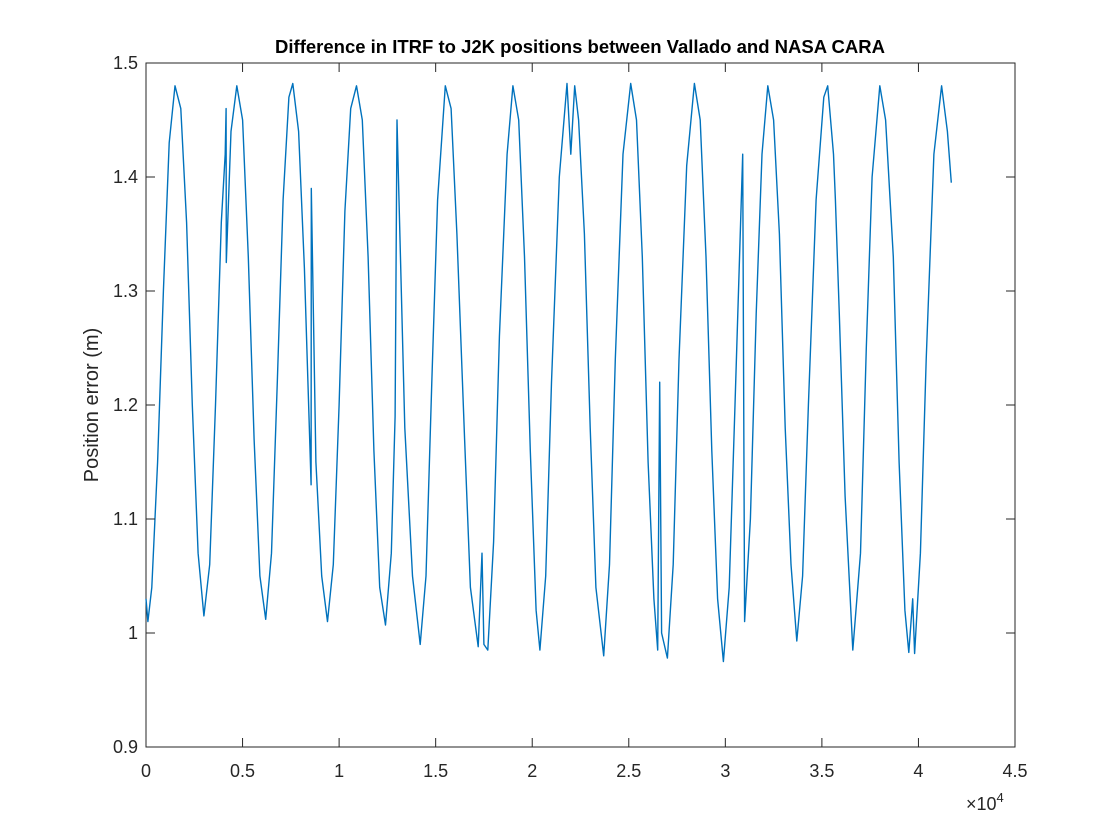 The image size is (1120, 840). Describe the element at coordinates (92, 405) in the screenshot. I see `y-axis-label: Position error (m)` at that location.